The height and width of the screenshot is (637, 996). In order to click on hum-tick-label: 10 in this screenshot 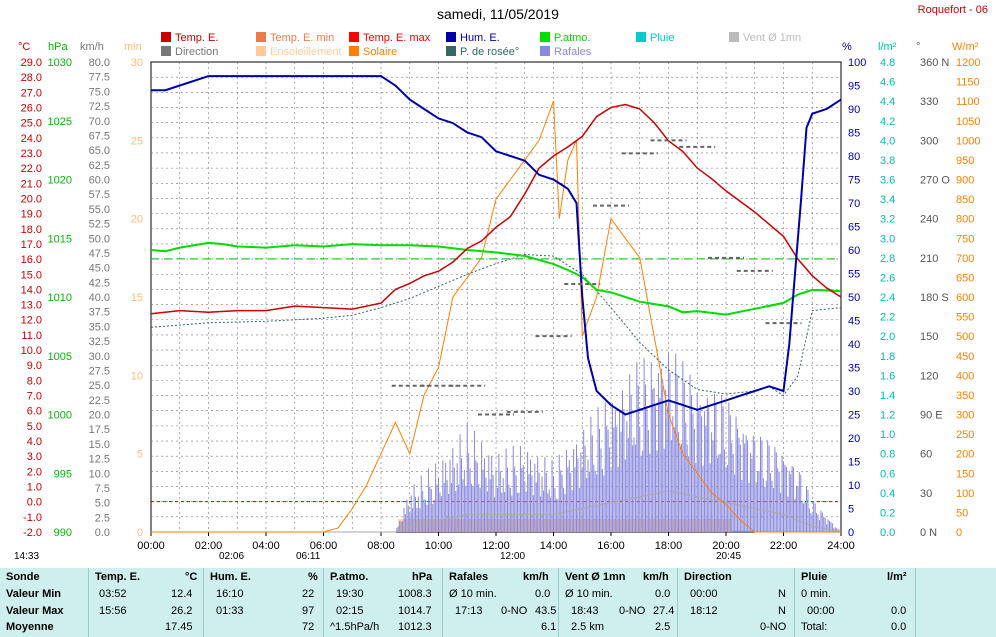, I will do `click(854, 486)`.